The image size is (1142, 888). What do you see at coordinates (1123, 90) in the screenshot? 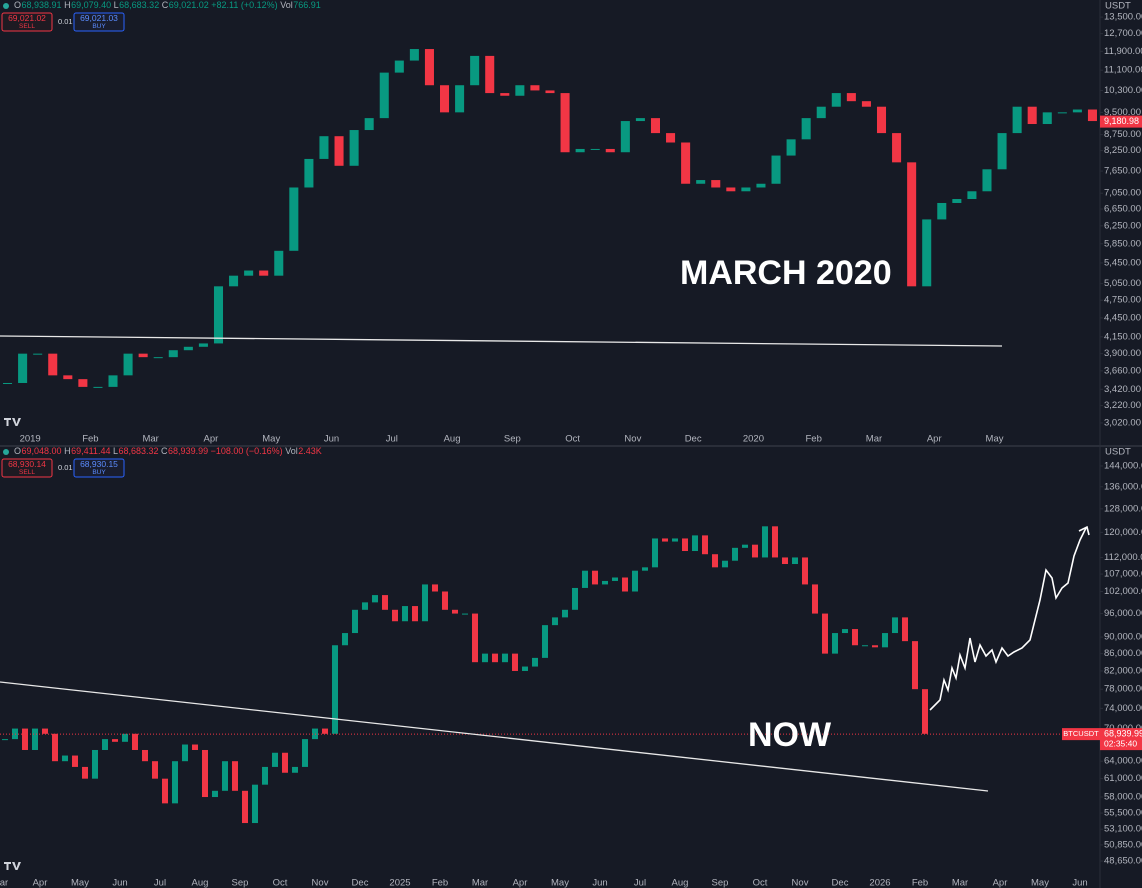
I see `y-tick-label: 10,300.00` at bounding box center [1123, 90].